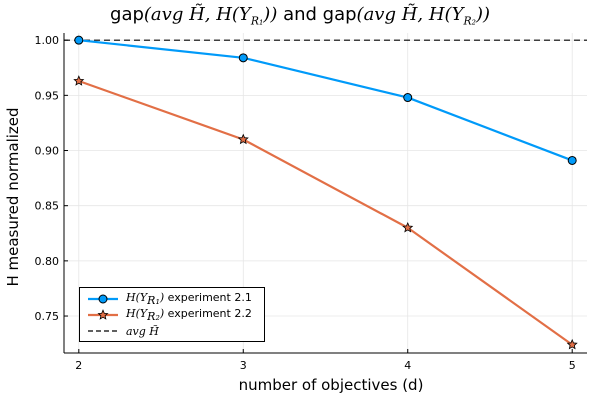 The width and height of the screenshot is (600, 400). Describe the element at coordinates (197, 14) in the screenshot. I see `title-math-1: (avg H̃, H(Y` at that location.